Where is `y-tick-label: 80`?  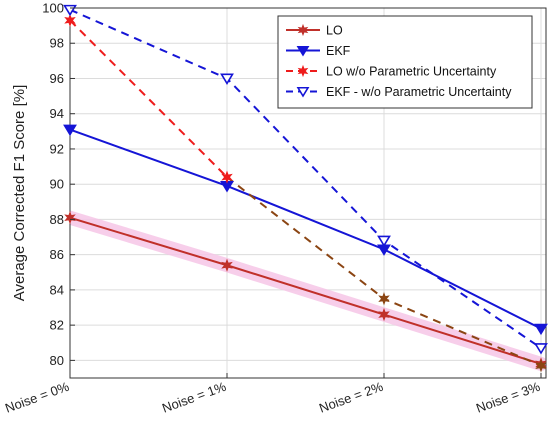
y-tick-label: 80 is located at coordinates (57, 360).